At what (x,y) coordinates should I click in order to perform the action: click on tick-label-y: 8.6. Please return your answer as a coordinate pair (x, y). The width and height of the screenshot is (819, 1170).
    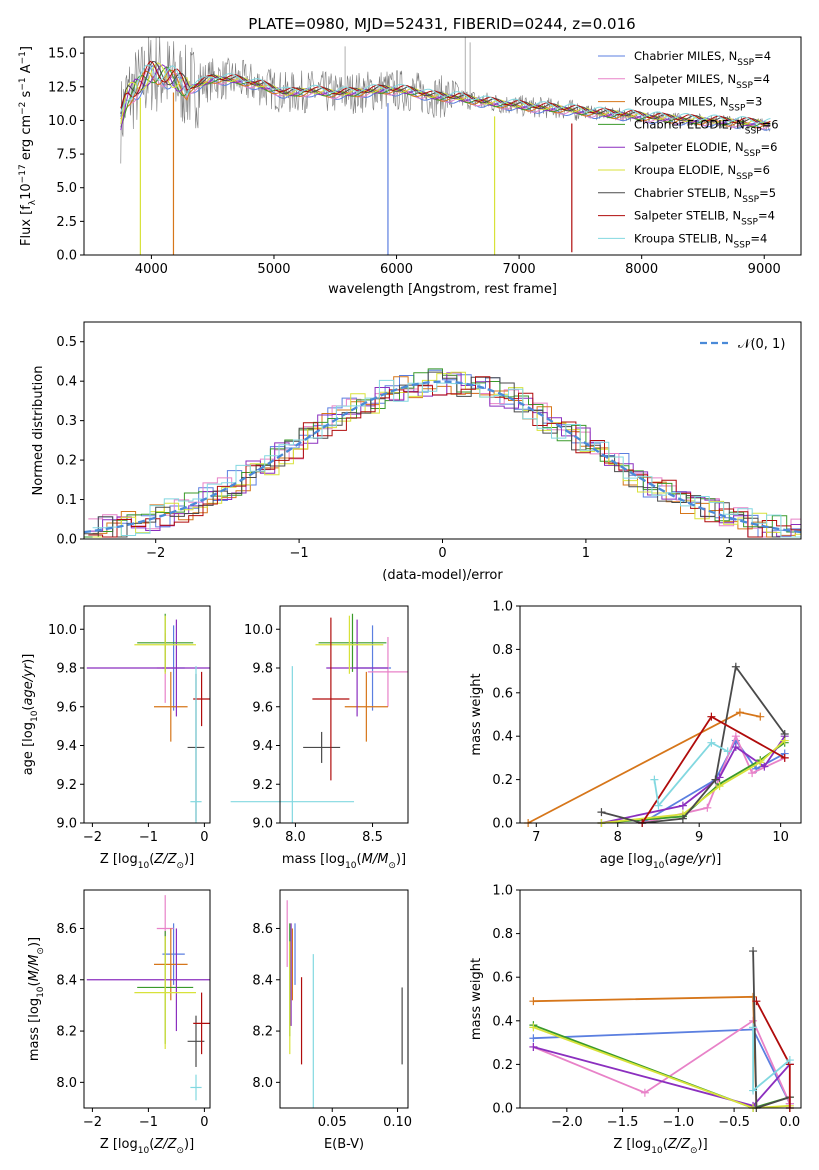
    Looking at the image, I should click on (66, 929).